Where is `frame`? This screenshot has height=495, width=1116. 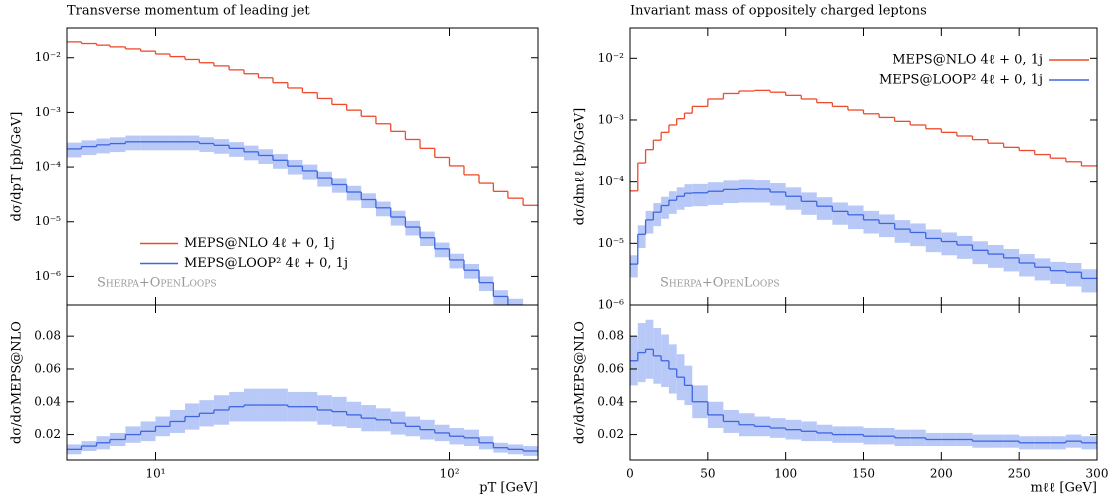 frame is located at coordinates (302, 382).